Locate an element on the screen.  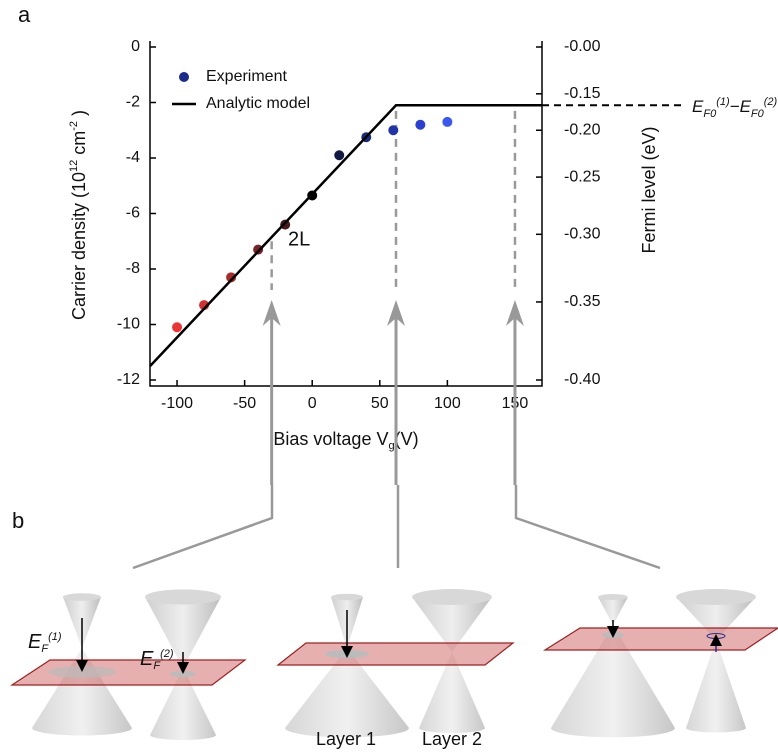
x-tick-label: 0 is located at coordinates (312, 403).